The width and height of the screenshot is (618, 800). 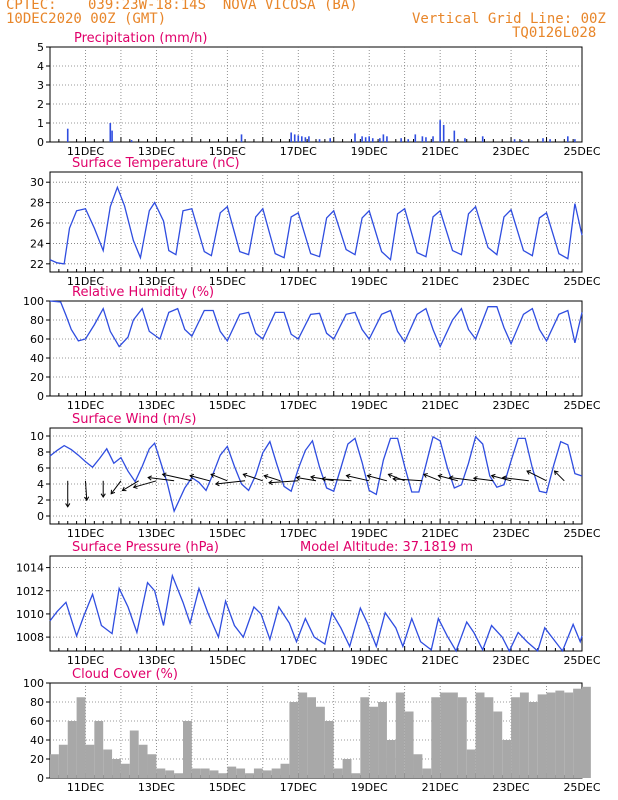 What do you see at coordinates (37, 721) in the screenshot?
I see `cloud-ytick-label: 60` at bounding box center [37, 721].